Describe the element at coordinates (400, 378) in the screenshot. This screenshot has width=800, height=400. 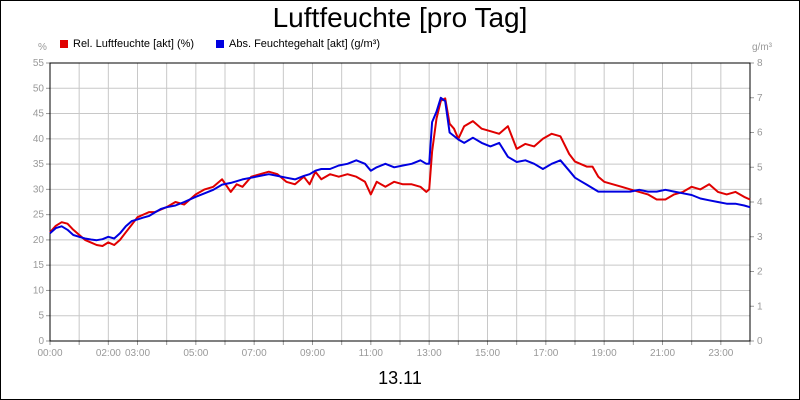
I see `date-label: 13.11` at that location.